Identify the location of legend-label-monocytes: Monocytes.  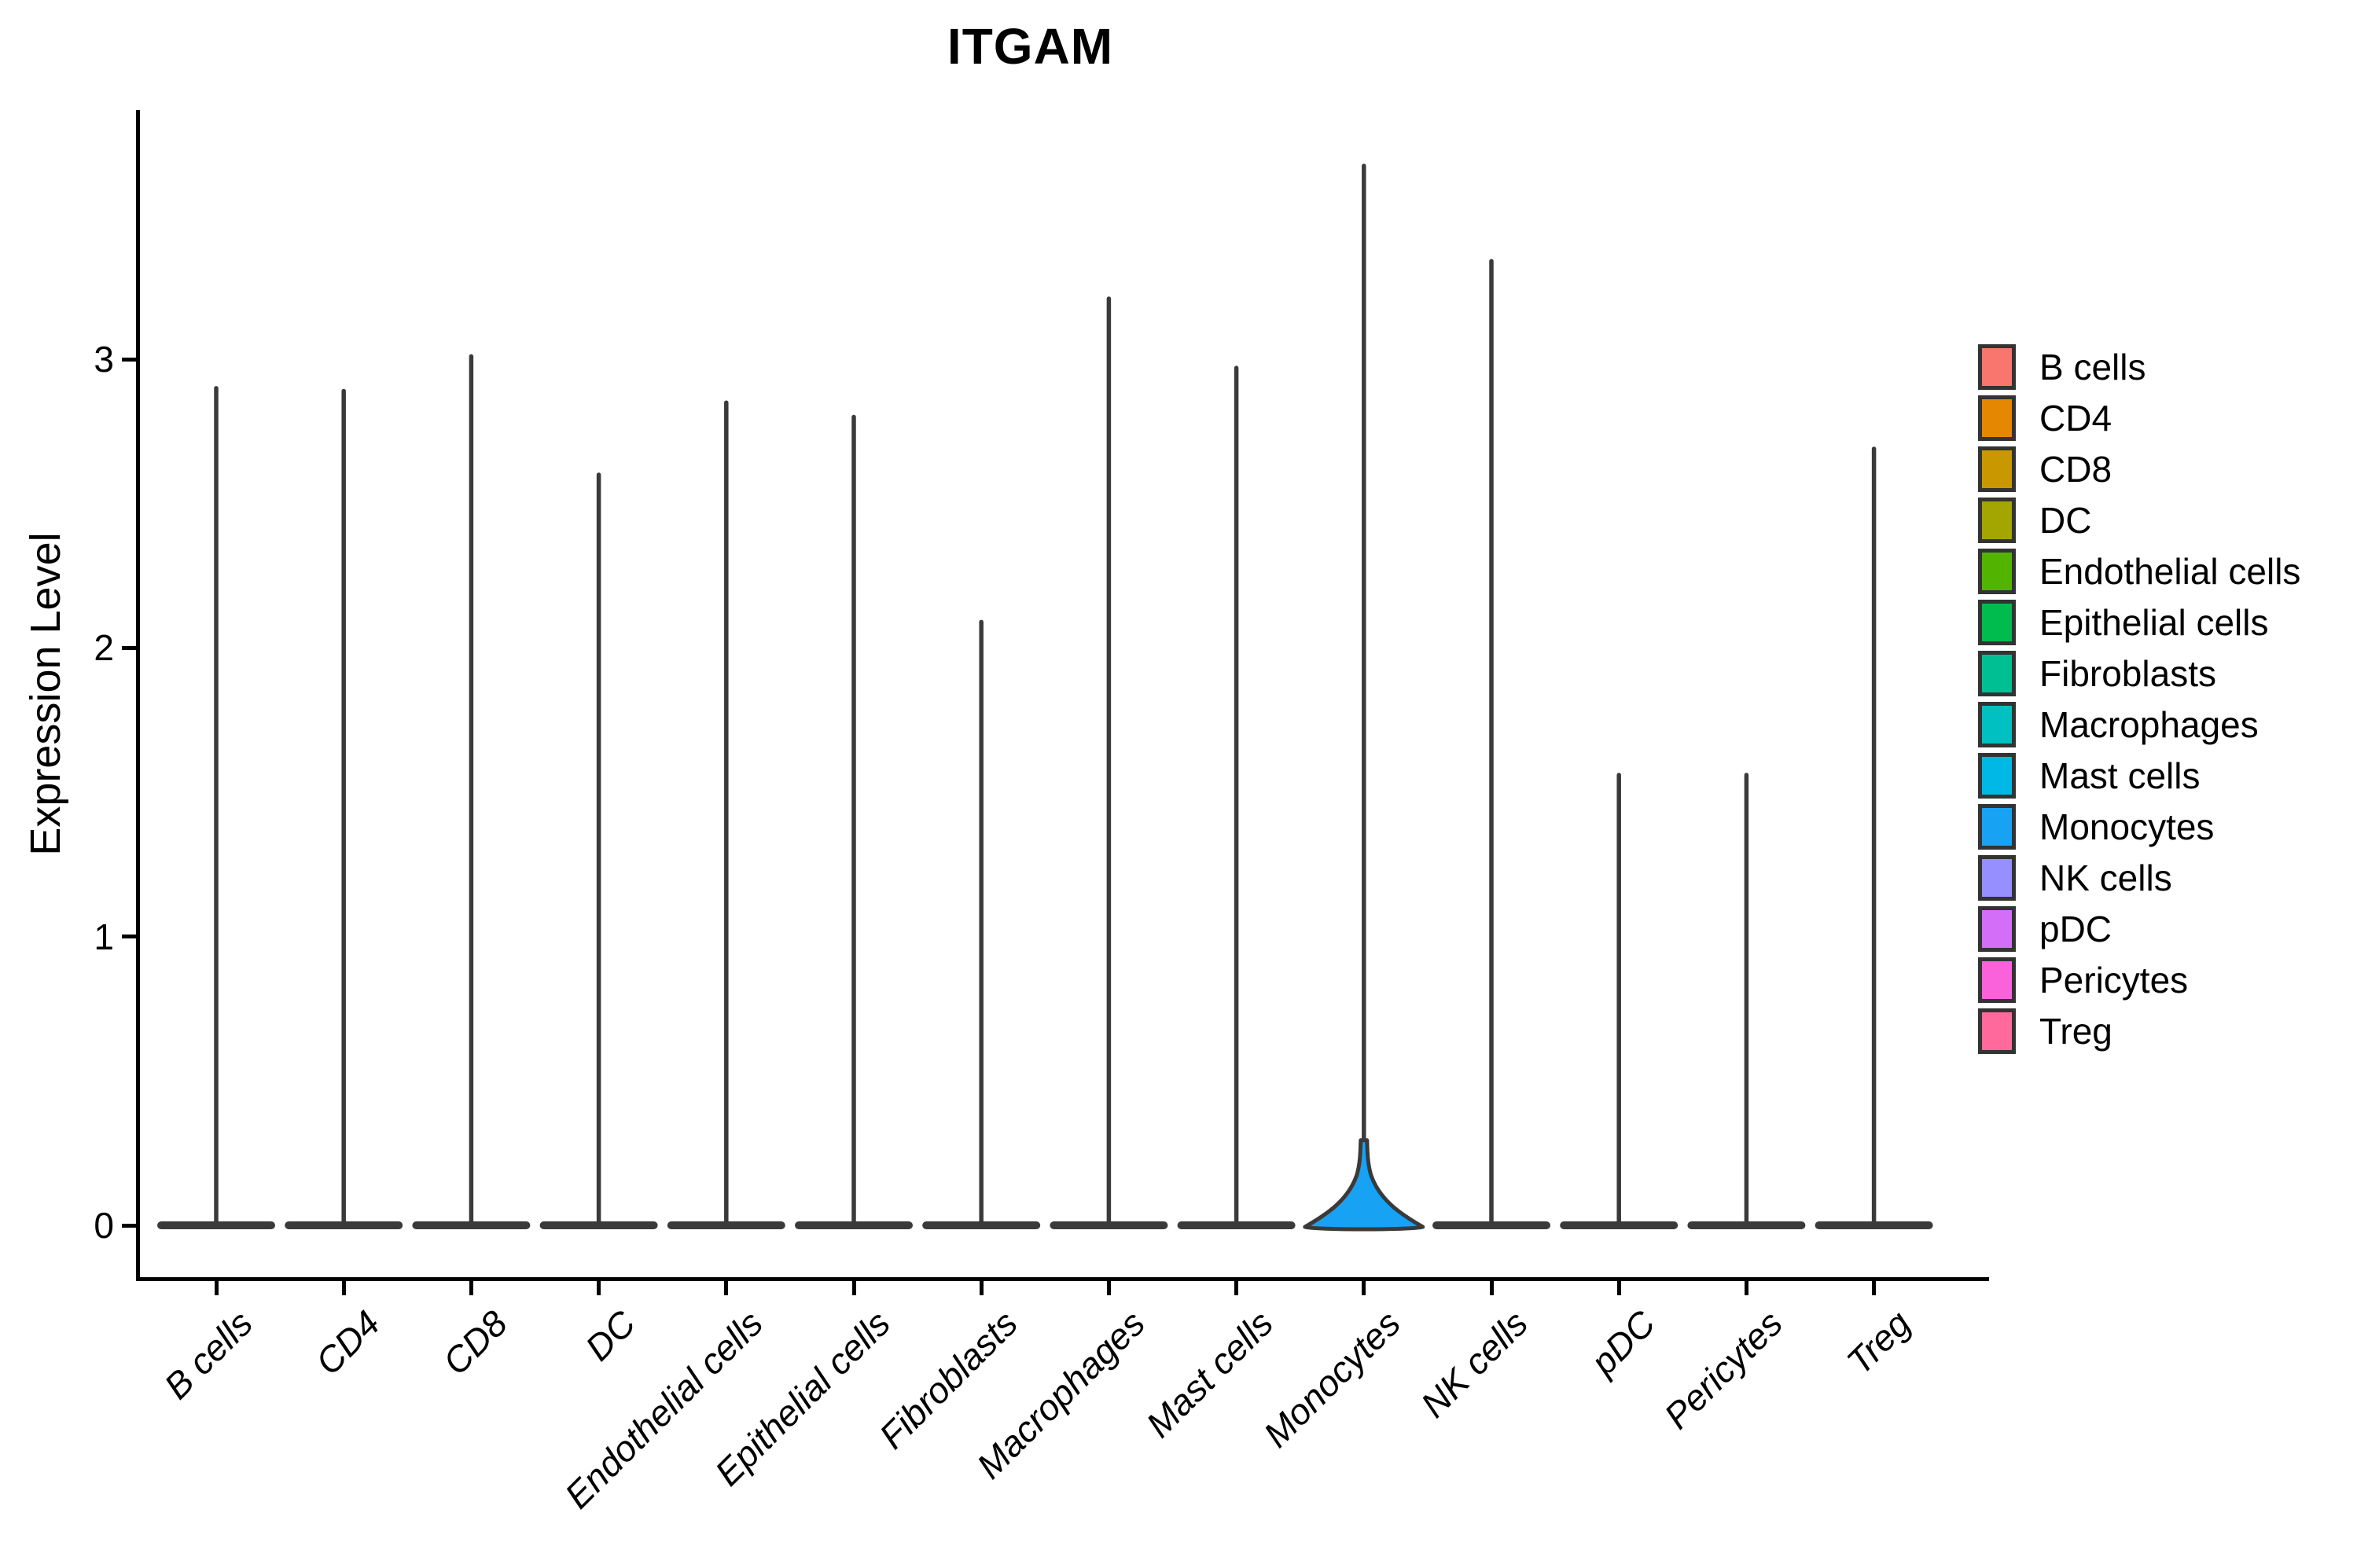
(2127, 826).